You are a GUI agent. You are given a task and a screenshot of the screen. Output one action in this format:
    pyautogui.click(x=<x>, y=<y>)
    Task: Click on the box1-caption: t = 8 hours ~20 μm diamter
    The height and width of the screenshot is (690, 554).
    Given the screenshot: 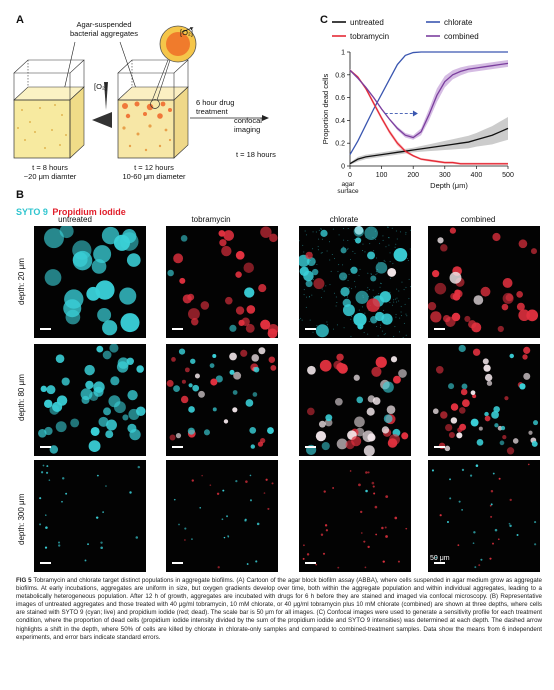 What is the action you would take?
    pyautogui.click(x=50, y=172)
    